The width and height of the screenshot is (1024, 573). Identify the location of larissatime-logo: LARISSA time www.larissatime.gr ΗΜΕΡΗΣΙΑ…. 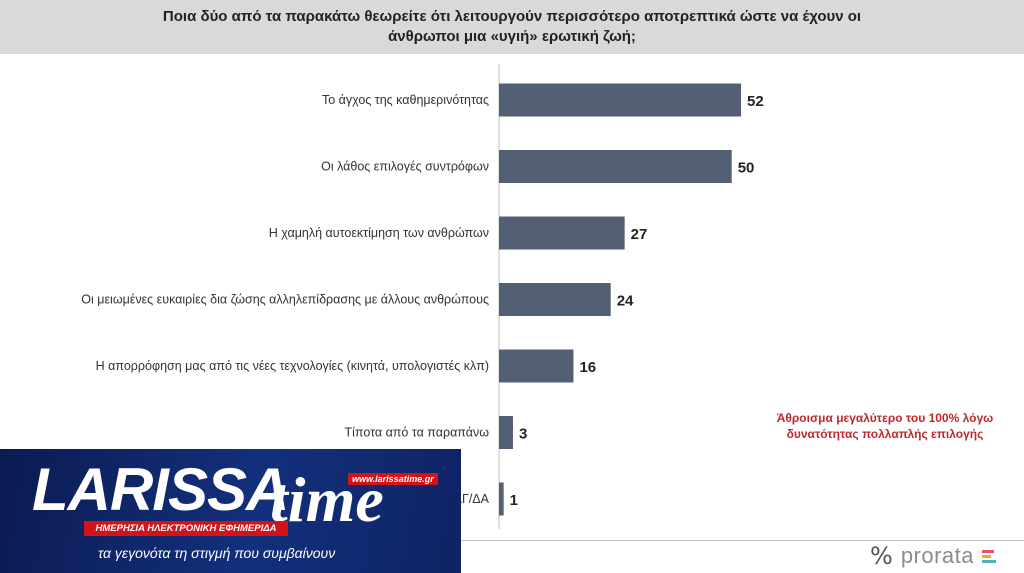
(230, 511).